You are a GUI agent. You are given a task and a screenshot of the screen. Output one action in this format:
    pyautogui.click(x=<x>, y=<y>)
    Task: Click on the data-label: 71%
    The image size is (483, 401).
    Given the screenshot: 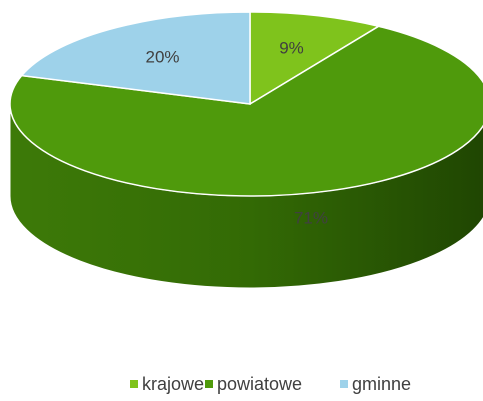 What is the action you would take?
    pyautogui.click(x=311, y=217)
    